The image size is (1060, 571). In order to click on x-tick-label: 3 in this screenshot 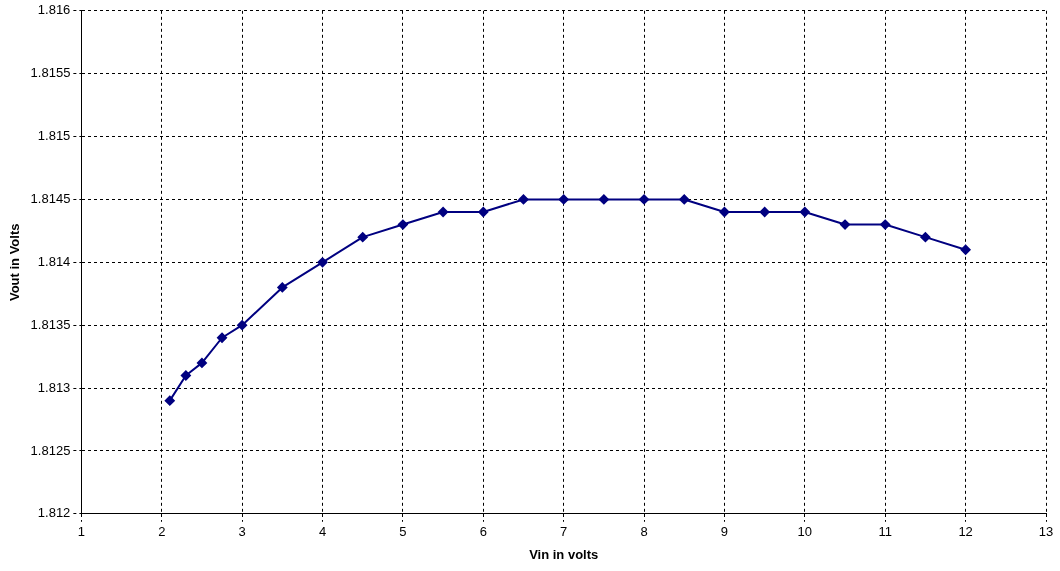, I will do `click(242, 532)`.